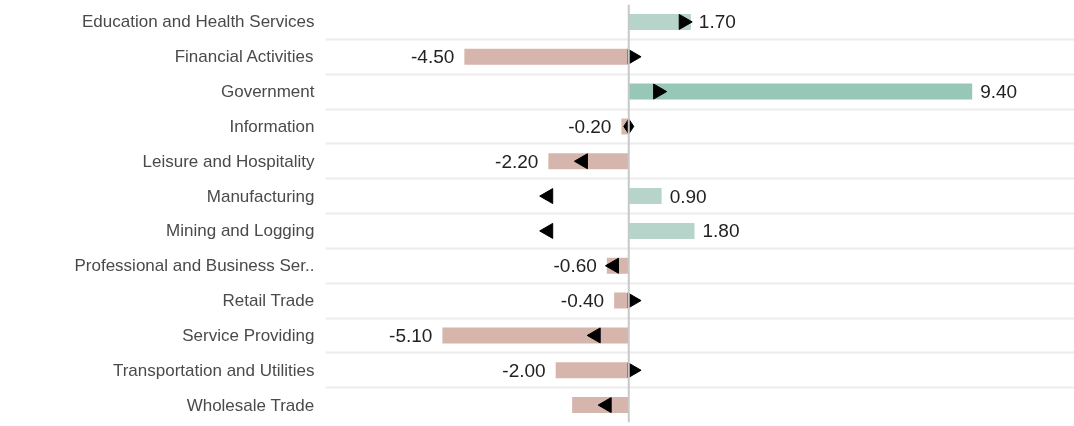 The image size is (1074, 426). I want to click on y-tick-label: Government, so click(267, 92).